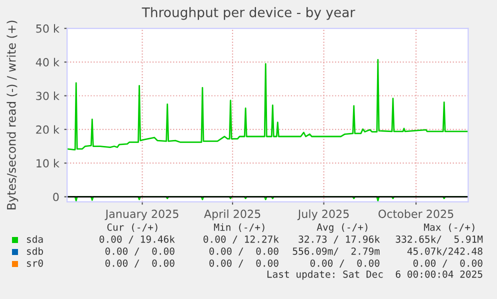 The width and height of the screenshot is (497, 299). I want to click on text: Last update: Sat Dec 6 00:00:04 2025, so click(374, 275).